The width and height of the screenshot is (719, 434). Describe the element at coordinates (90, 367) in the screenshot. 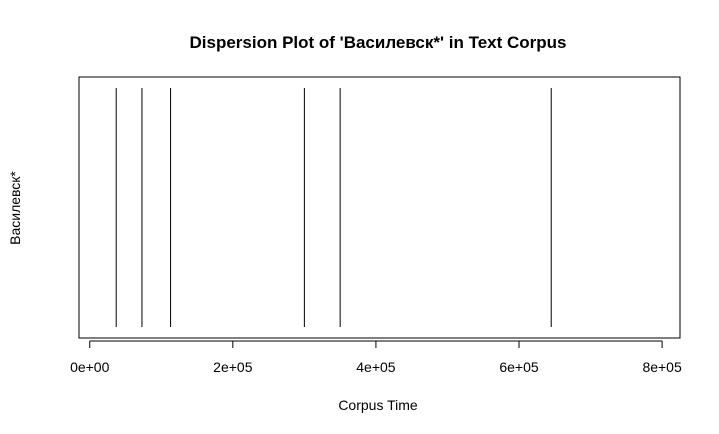

I see `x-tick-label-1: 0e+00` at that location.